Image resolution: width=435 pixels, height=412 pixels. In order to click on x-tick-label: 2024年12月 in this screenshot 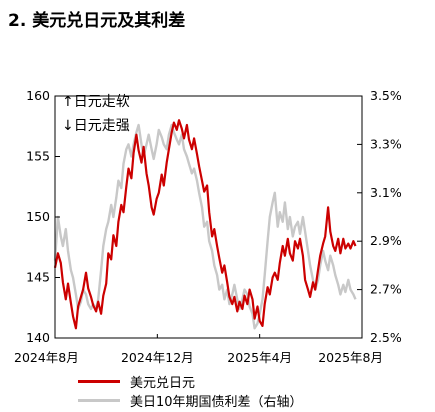, I will do `click(157, 357)`.